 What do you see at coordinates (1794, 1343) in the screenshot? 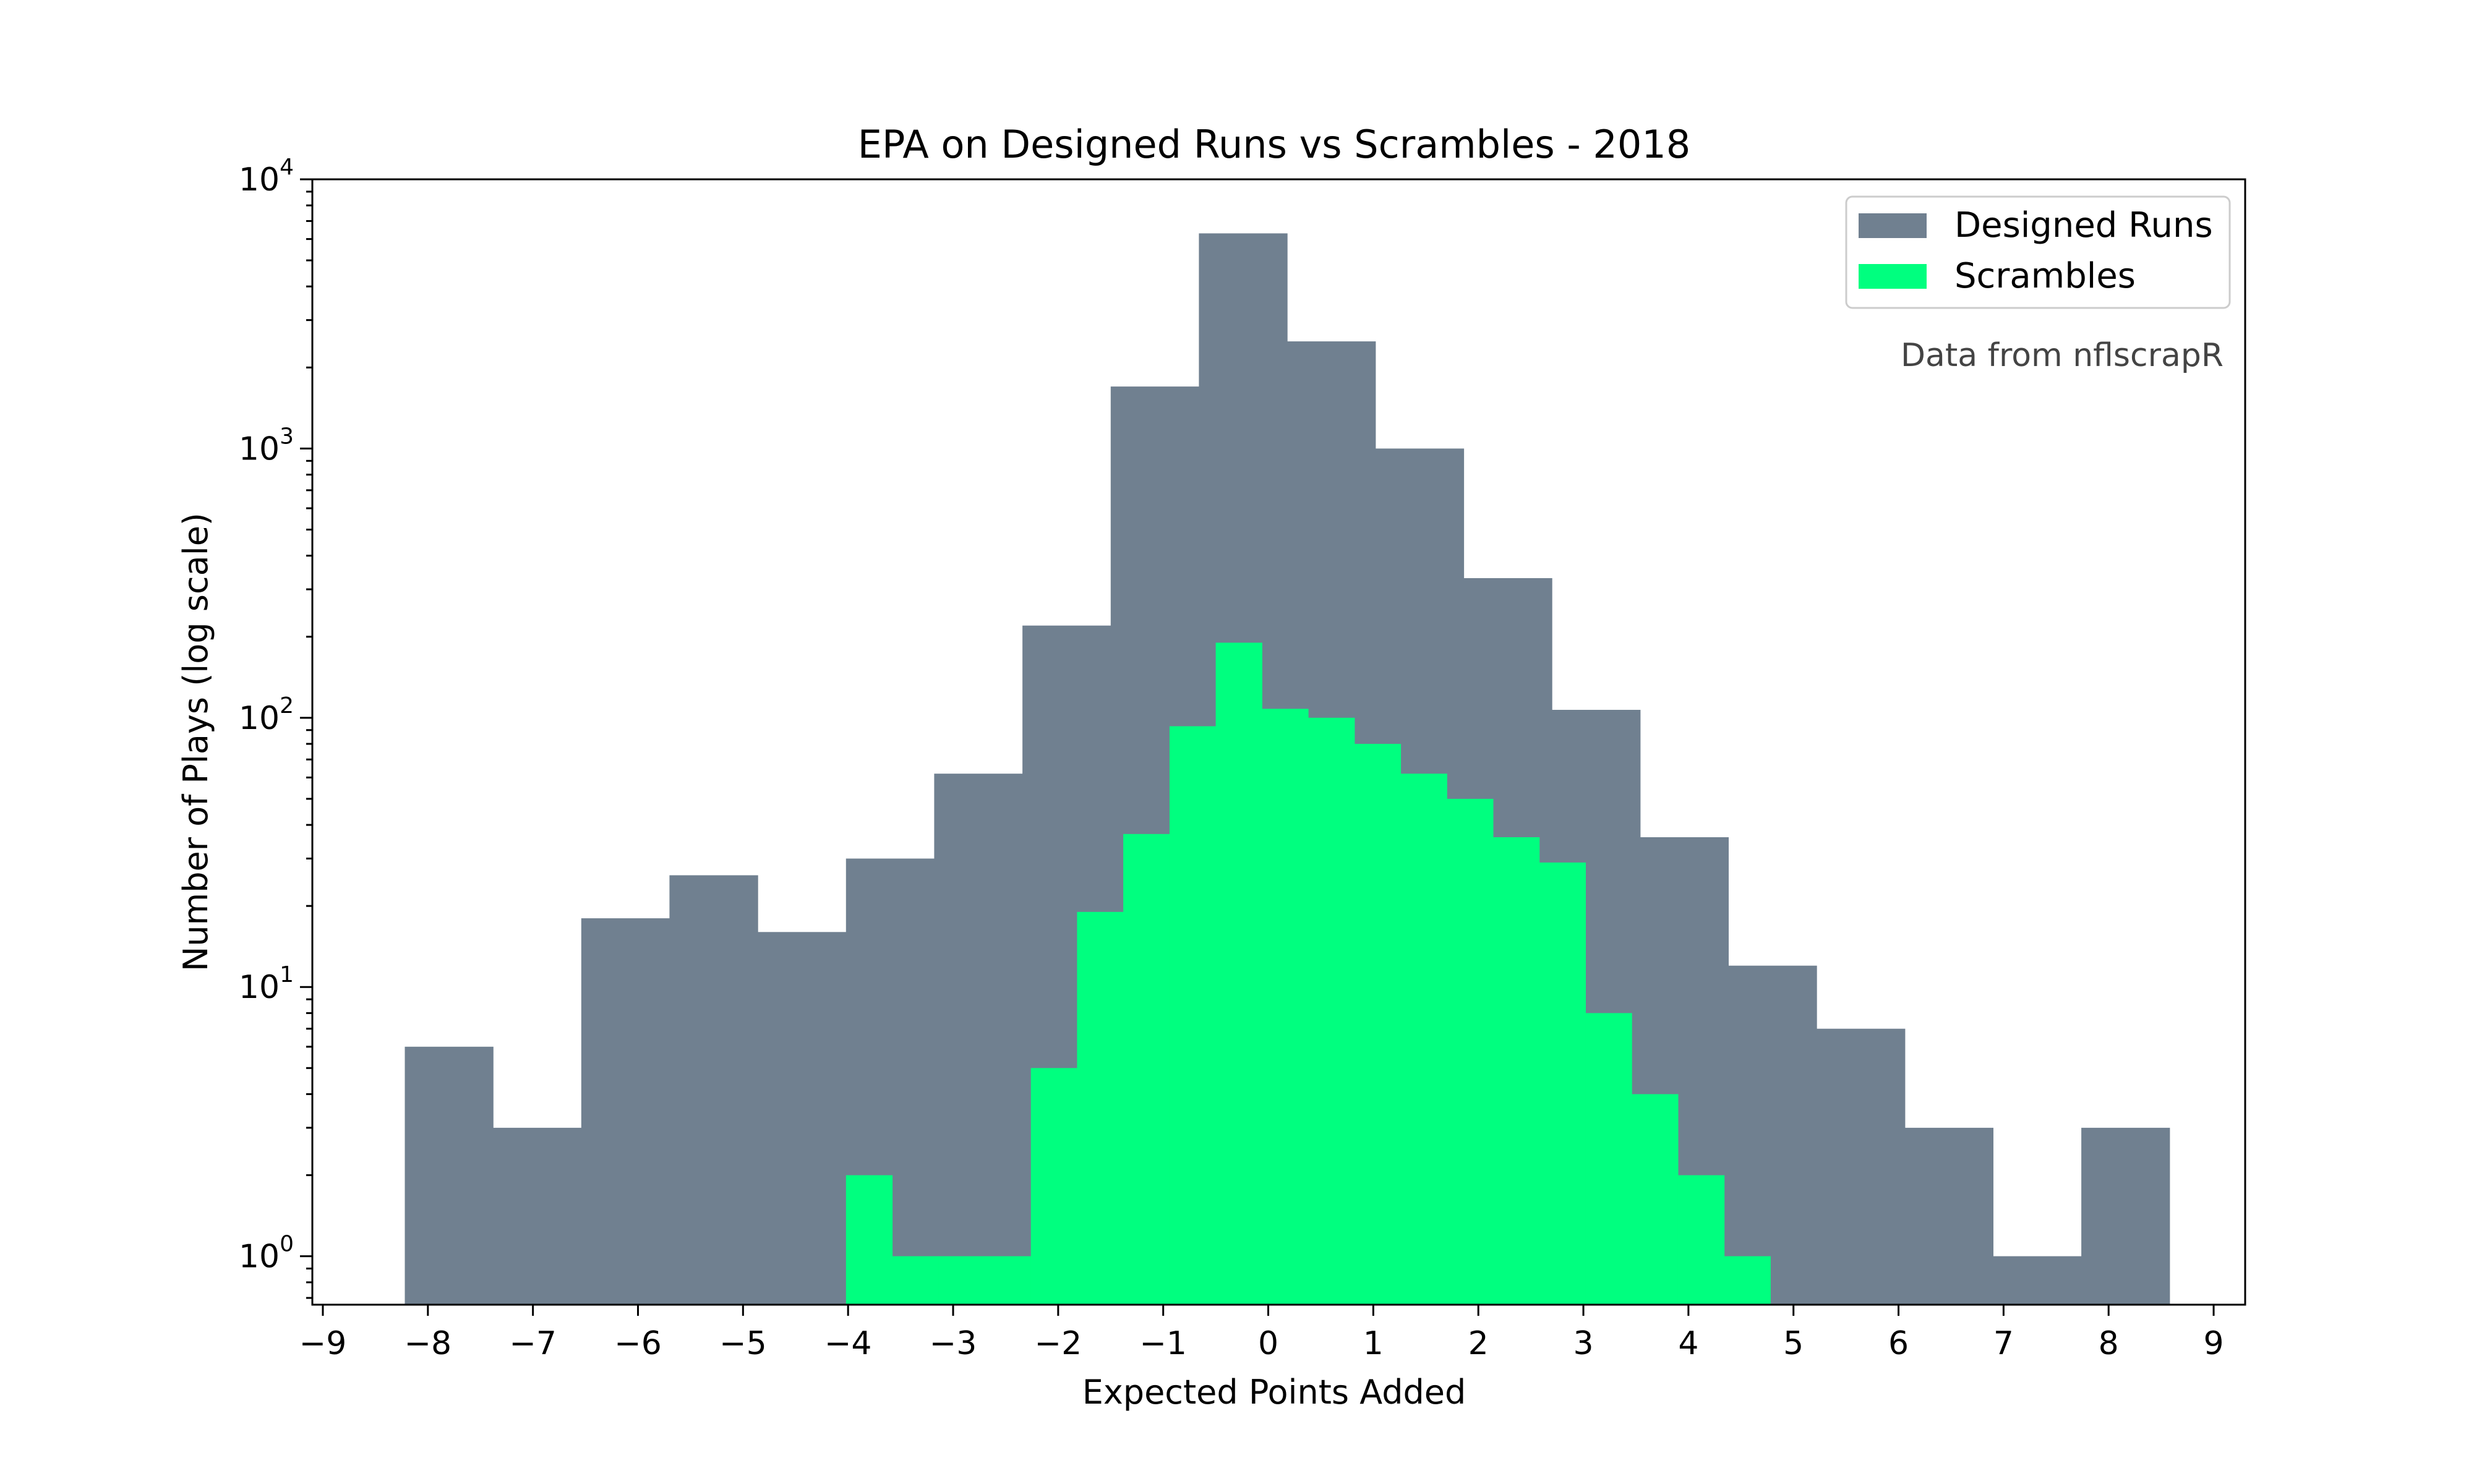
I see `x-tick-label: 5` at bounding box center [1794, 1343].